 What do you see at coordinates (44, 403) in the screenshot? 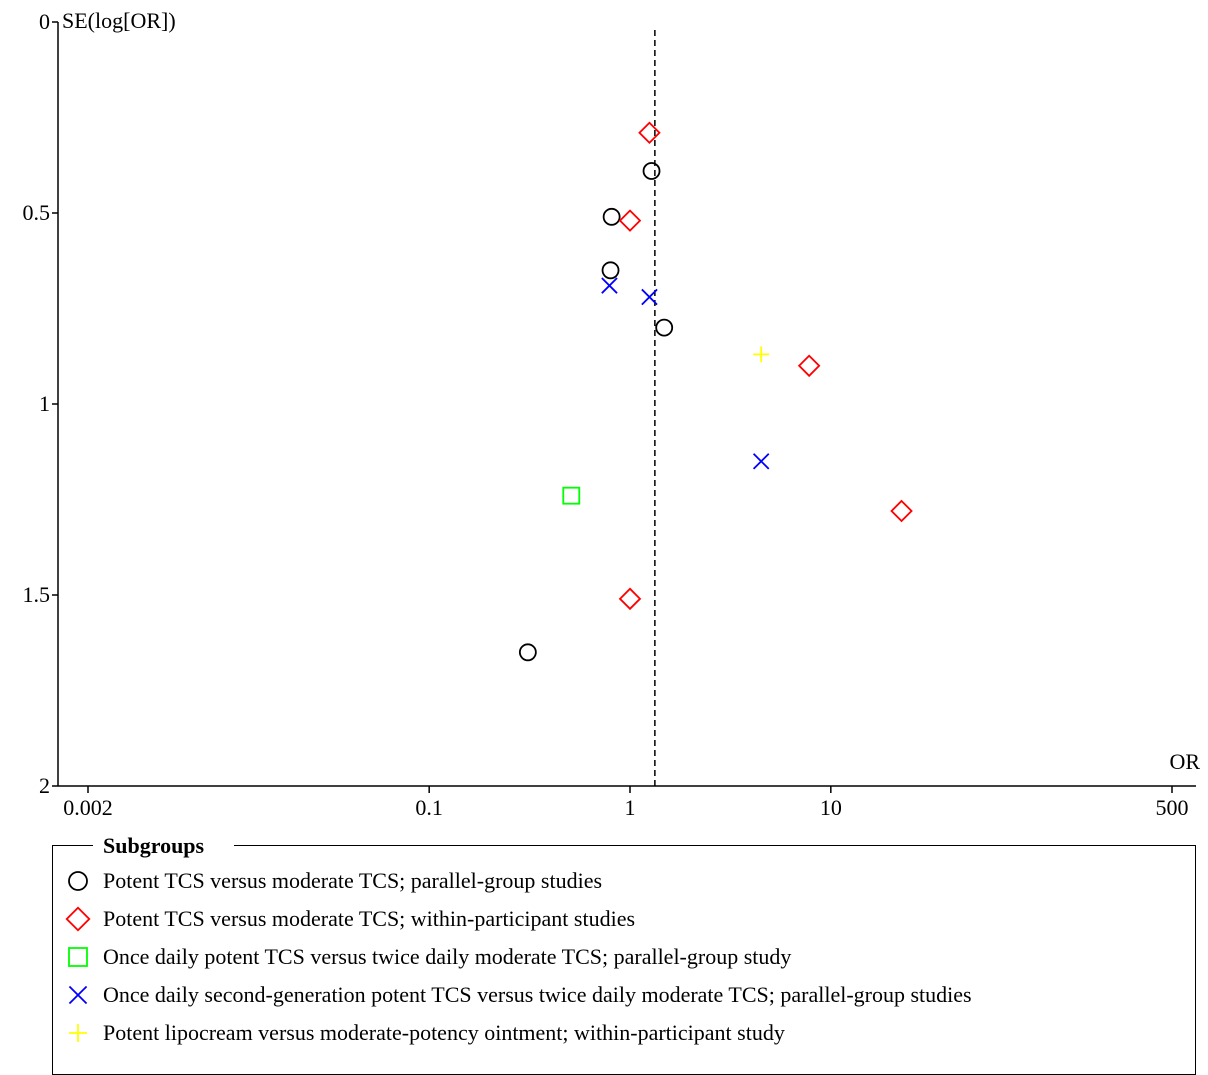
I see `y-tick-label: 1` at bounding box center [44, 403].